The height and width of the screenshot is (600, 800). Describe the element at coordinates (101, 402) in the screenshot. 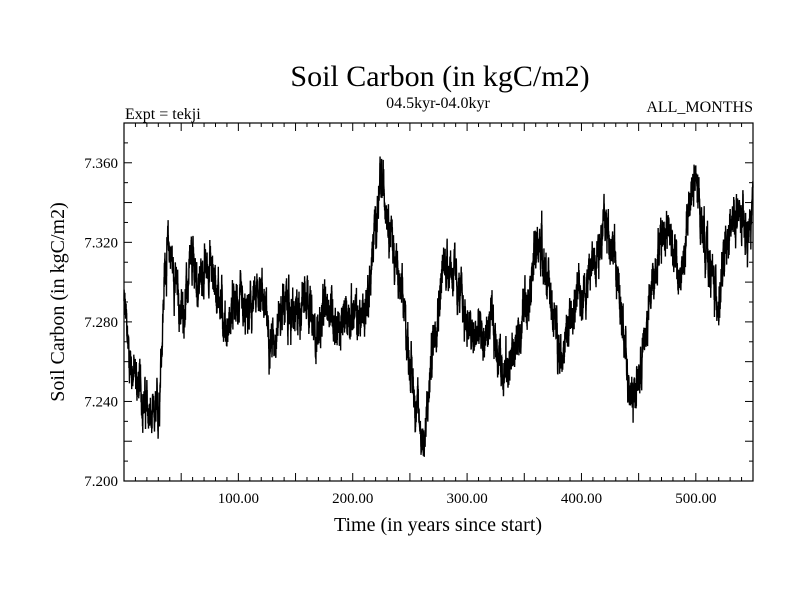

I see `y-tick-label: 7.240` at that location.